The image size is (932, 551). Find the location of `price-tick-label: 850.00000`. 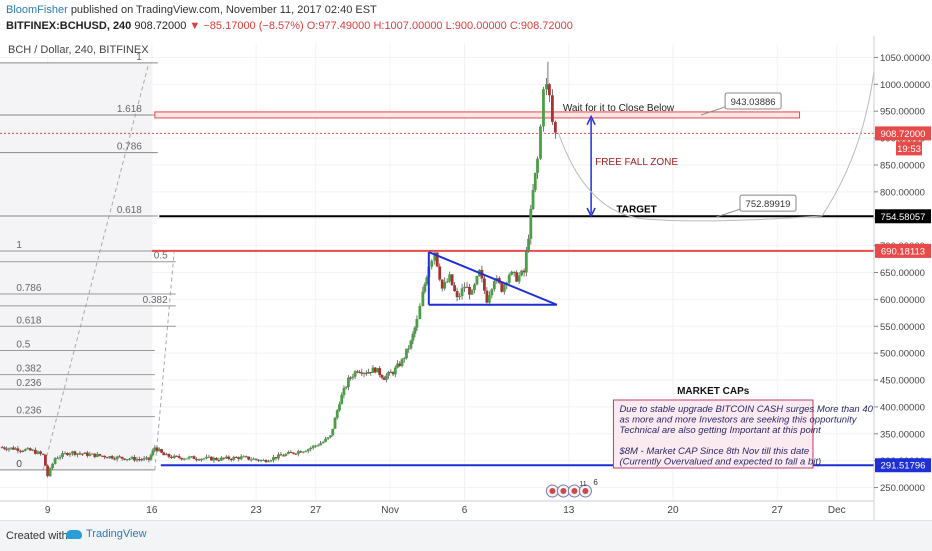

price-tick-label: 850.00000 is located at coordinates (902, 165).